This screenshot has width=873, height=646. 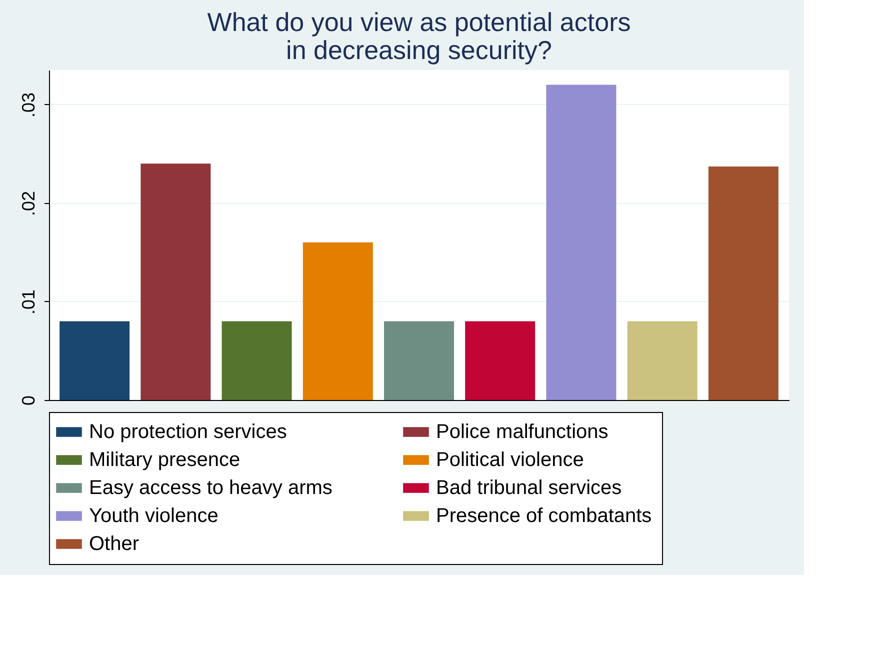 What do you see at coordinates (188, 432) in the screenshot?
I see `legend-label: No protection services` at bounding box center [188, 432].